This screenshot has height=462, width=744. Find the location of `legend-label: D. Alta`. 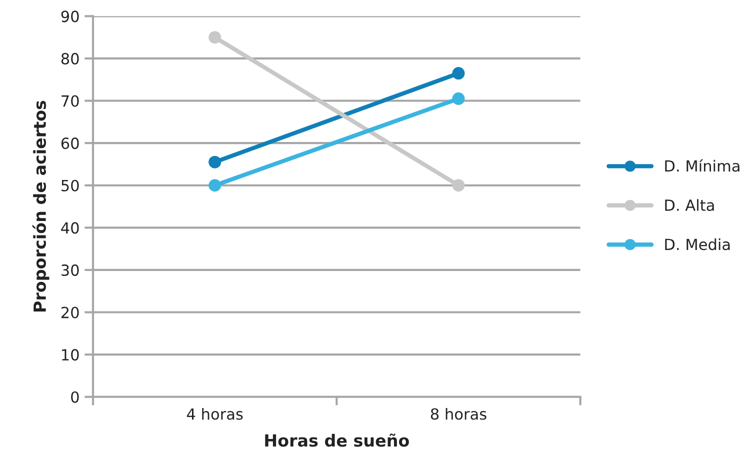

legend-label: D. Alta is located at coordinates (689, 205).